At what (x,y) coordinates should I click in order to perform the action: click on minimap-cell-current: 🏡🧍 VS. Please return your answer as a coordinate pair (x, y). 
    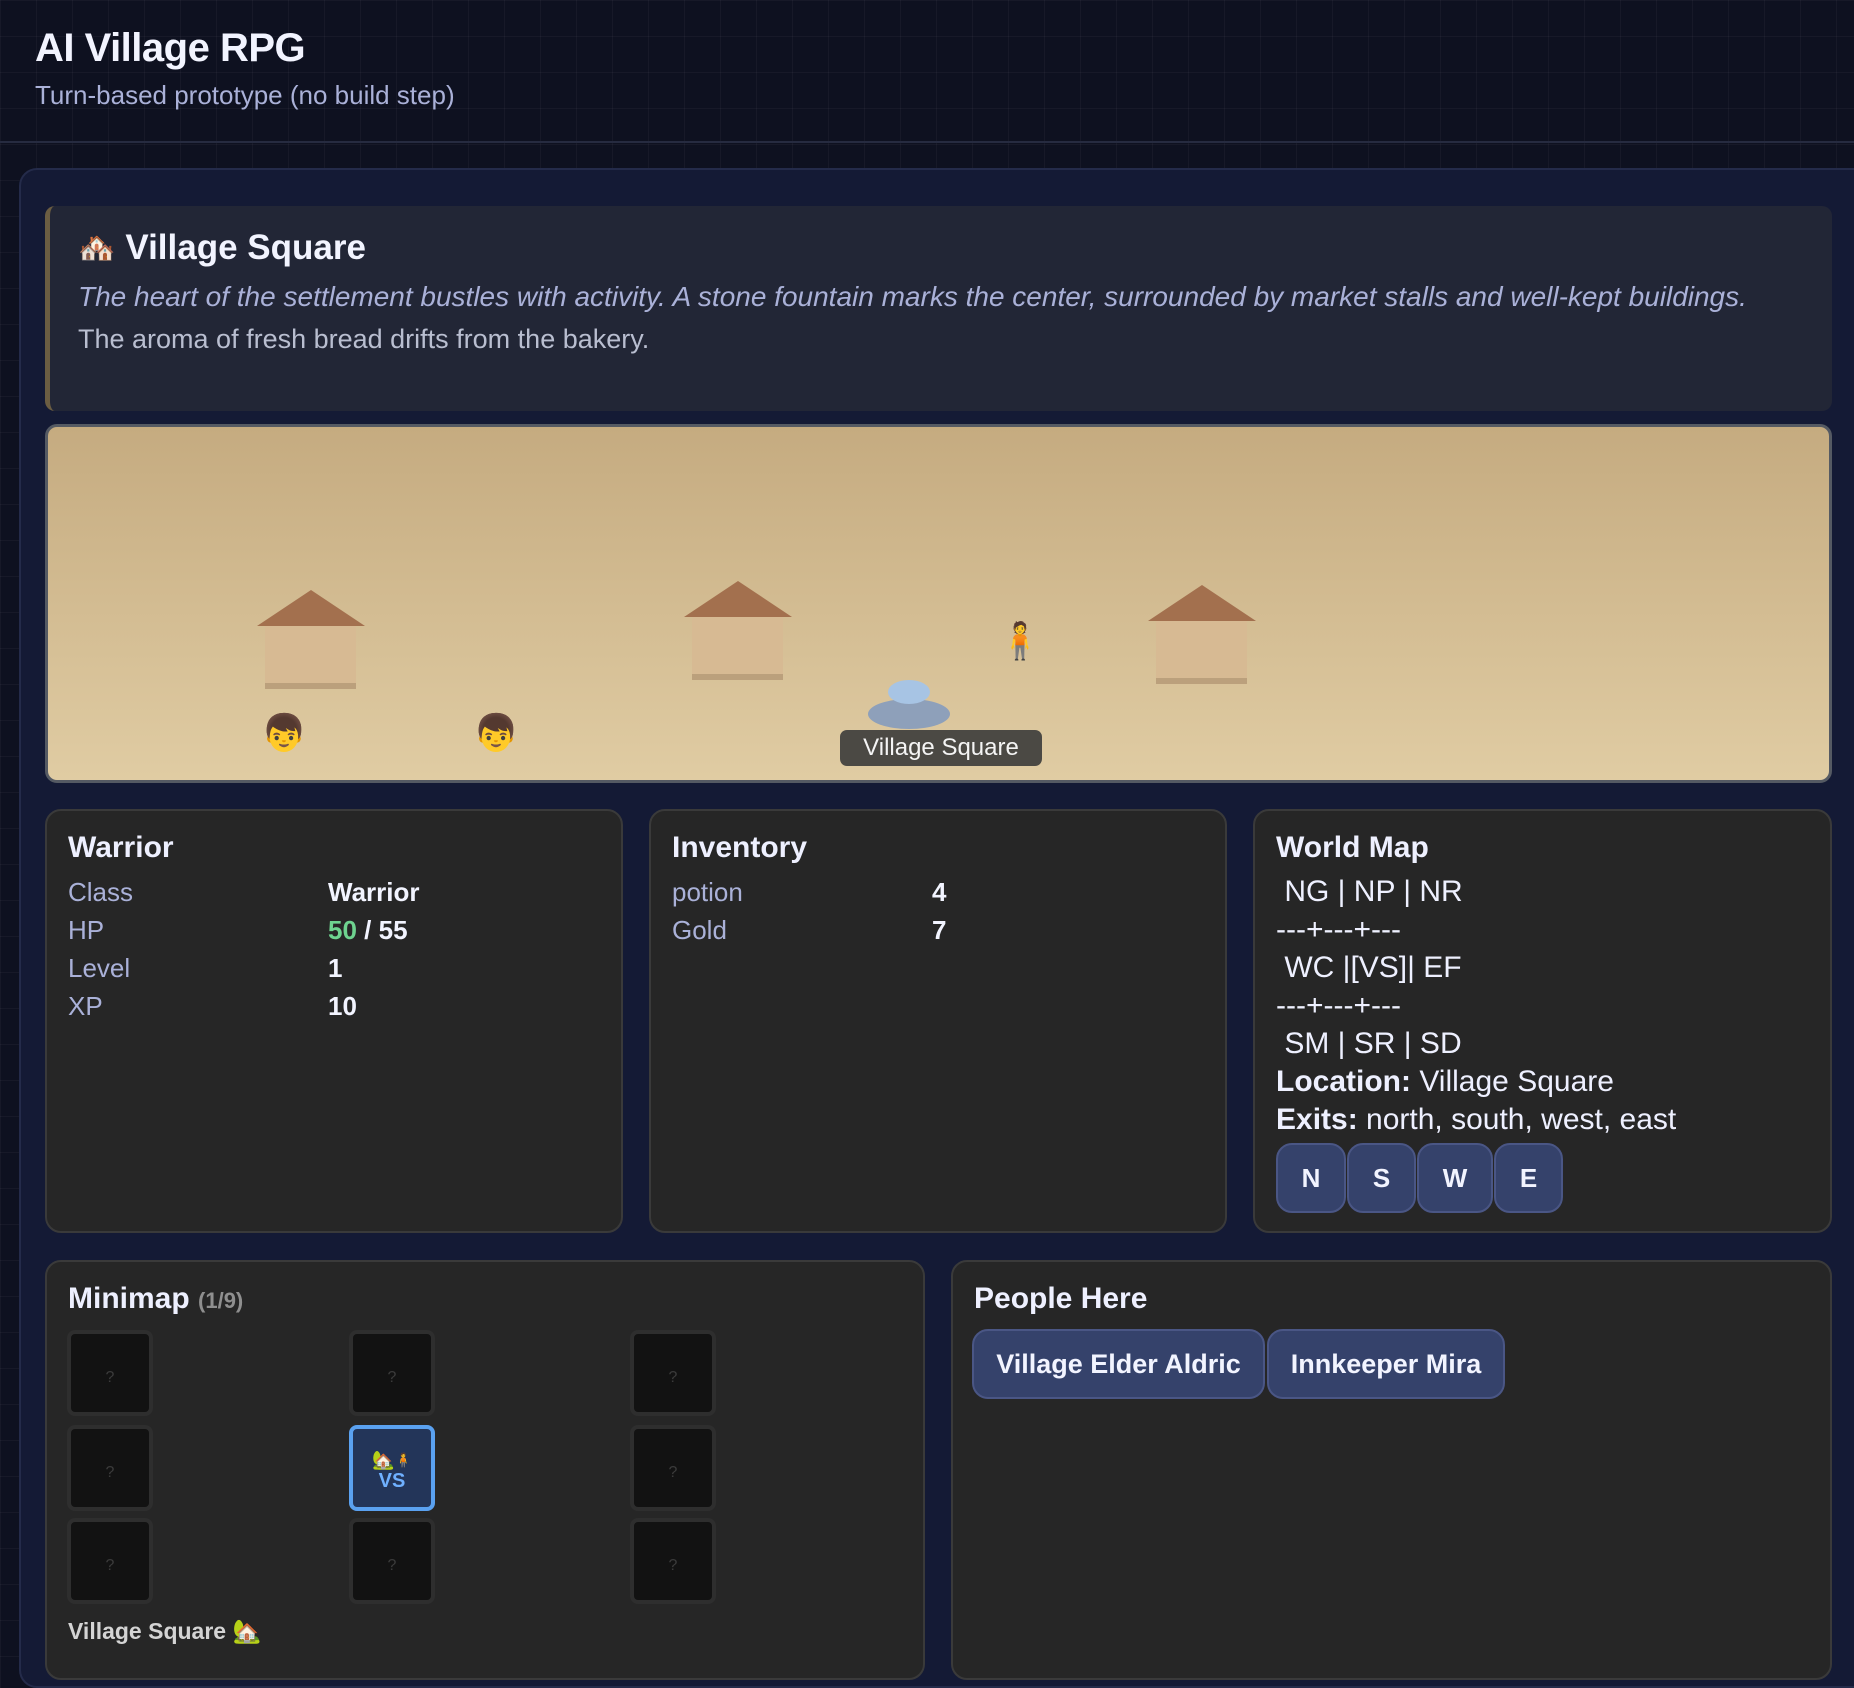
    Looking at the image, I should click on (392, 1468).